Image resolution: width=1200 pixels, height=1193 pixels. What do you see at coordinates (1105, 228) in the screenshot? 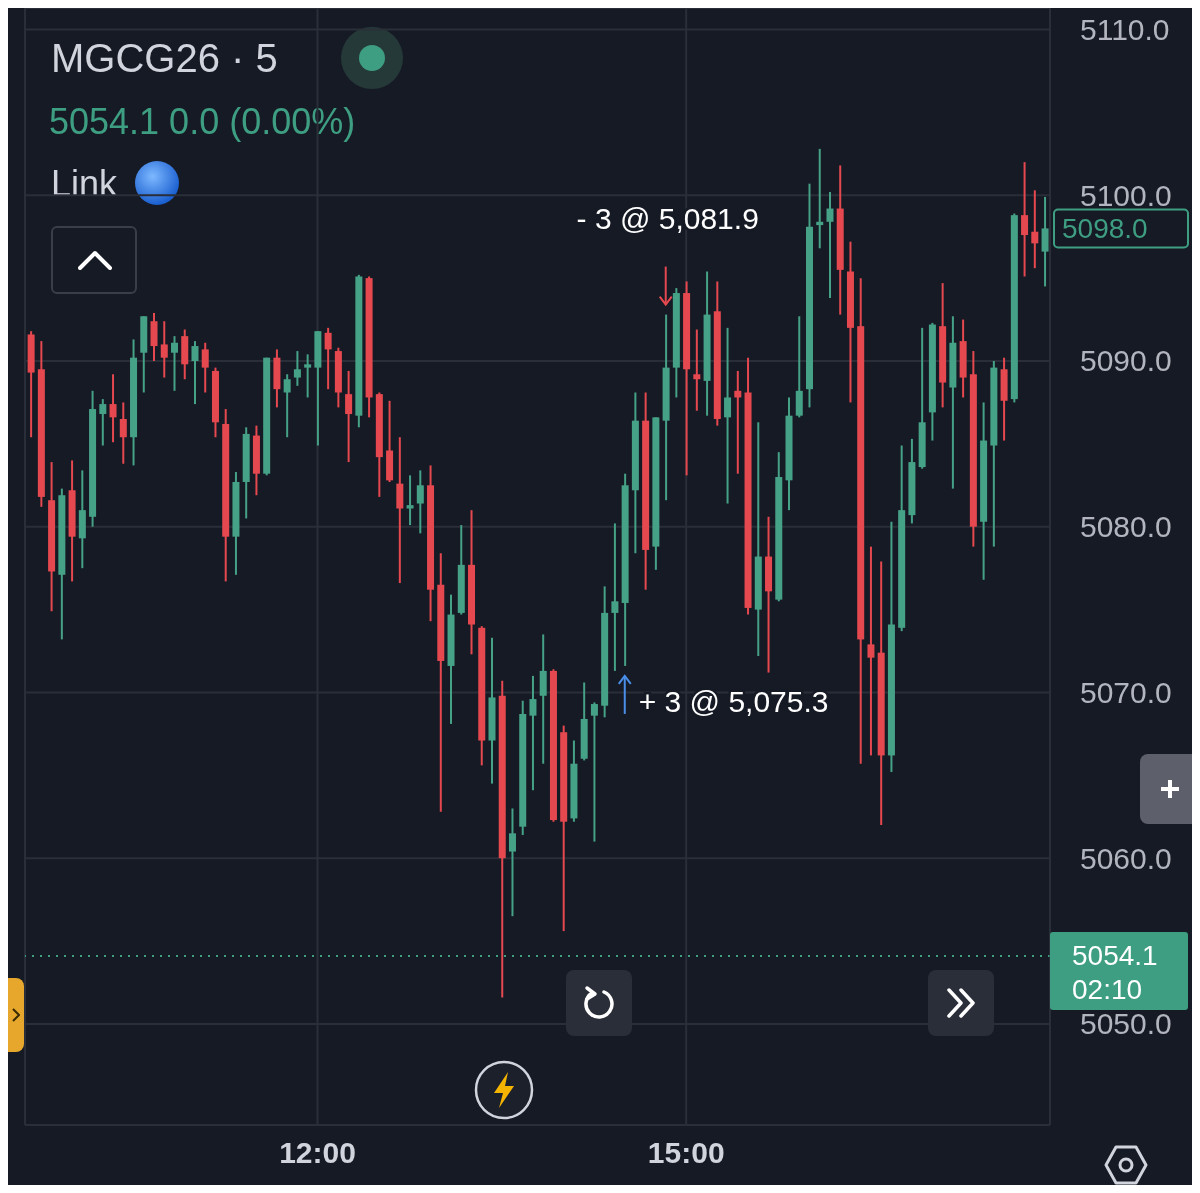
I see `annotation: 5098.0` at bounding box center [1105, 228].